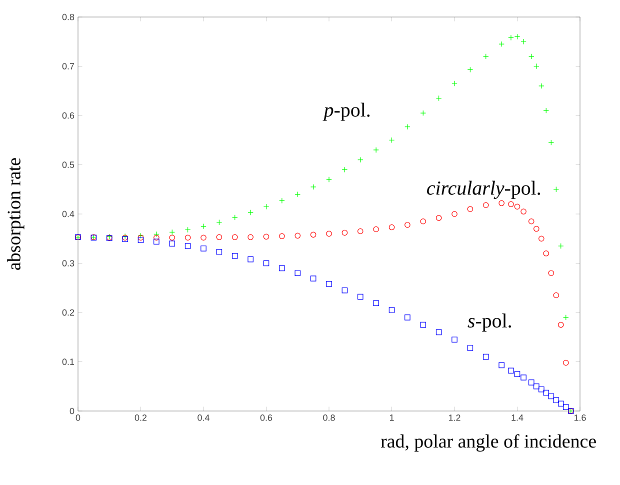  I want to click on y-tick-label: 0.7, so click(68, 66).